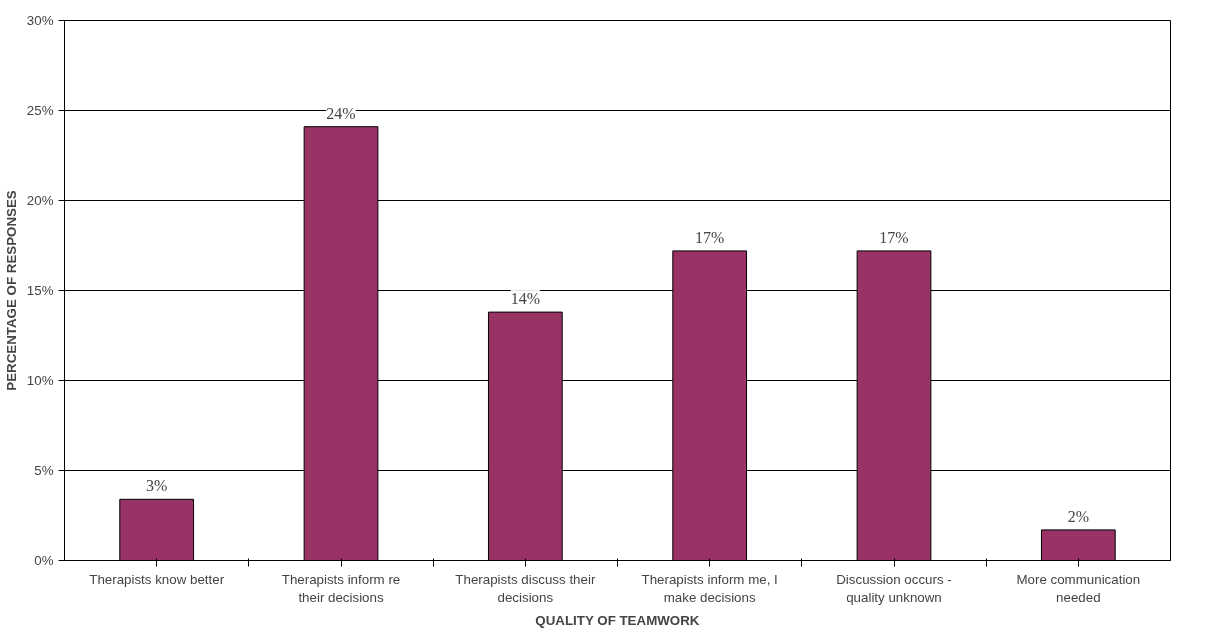 This screenshot has height=644, width=1214. What do you see at coordinates (525, 299) in the screenshot?
I see `data-label: 14%` at bounding box center [525, 299].